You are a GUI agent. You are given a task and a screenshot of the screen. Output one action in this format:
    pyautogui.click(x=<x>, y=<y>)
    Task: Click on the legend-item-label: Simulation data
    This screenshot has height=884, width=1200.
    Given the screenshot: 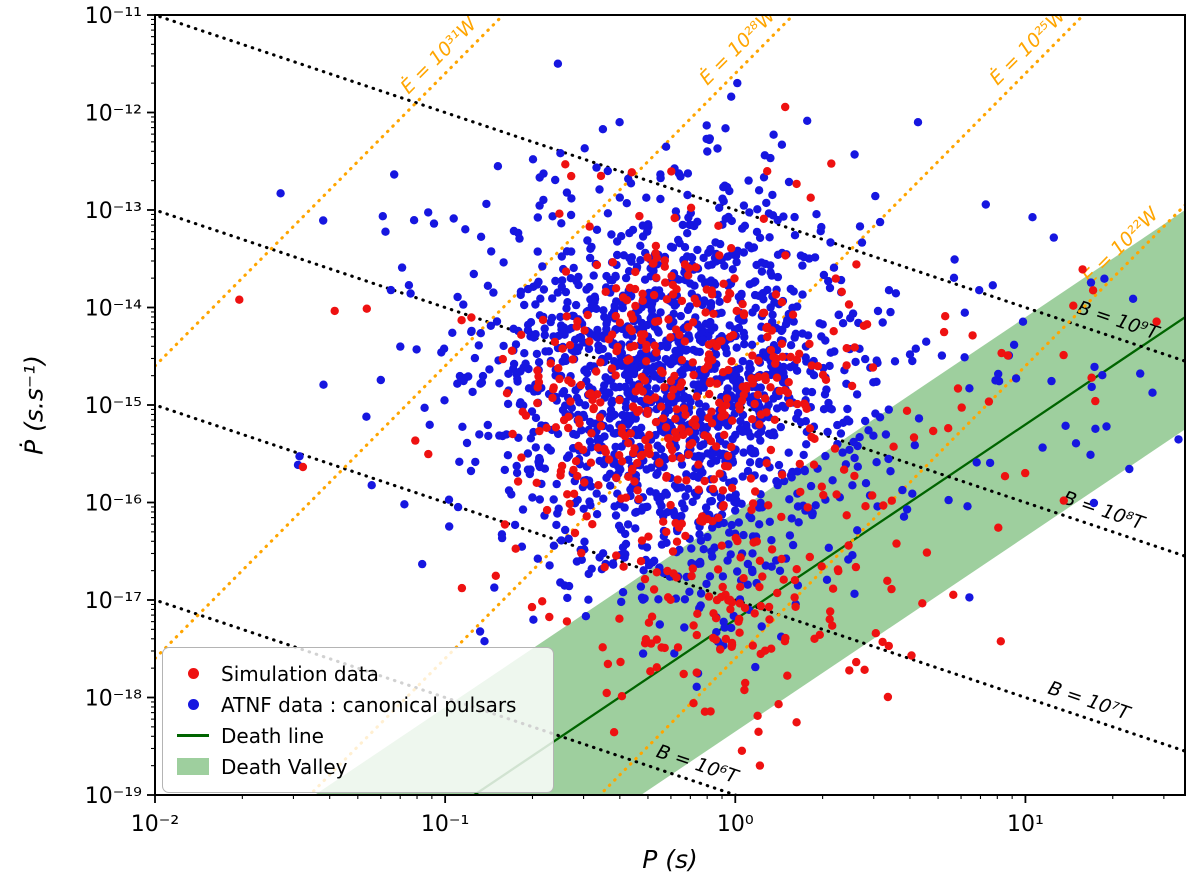 What is the action you would take?
    pyautogui.click(x=300, y=673)
    